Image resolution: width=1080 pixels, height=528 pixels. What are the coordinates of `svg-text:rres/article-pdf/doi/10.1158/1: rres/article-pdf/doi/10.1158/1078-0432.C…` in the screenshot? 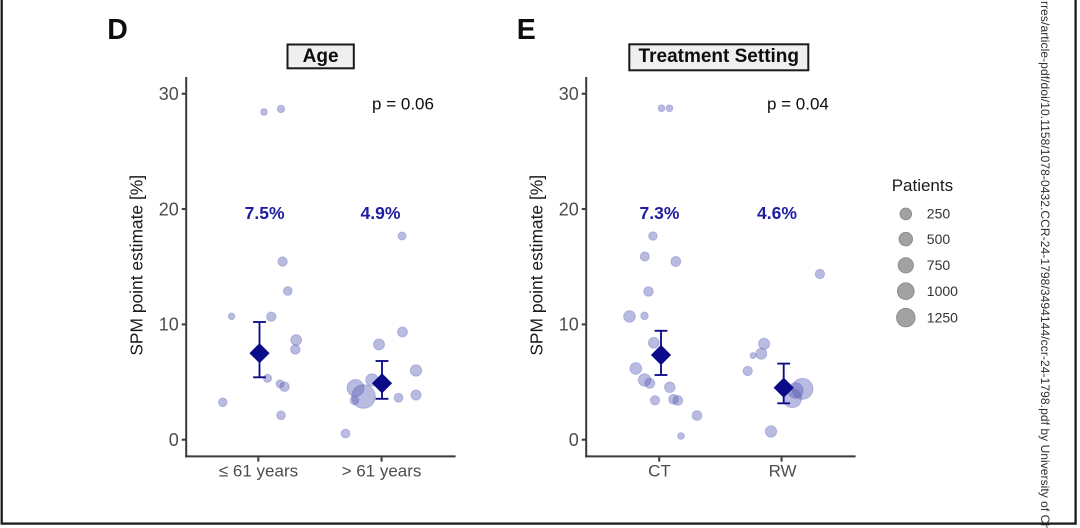 It's located at (1045, 264).